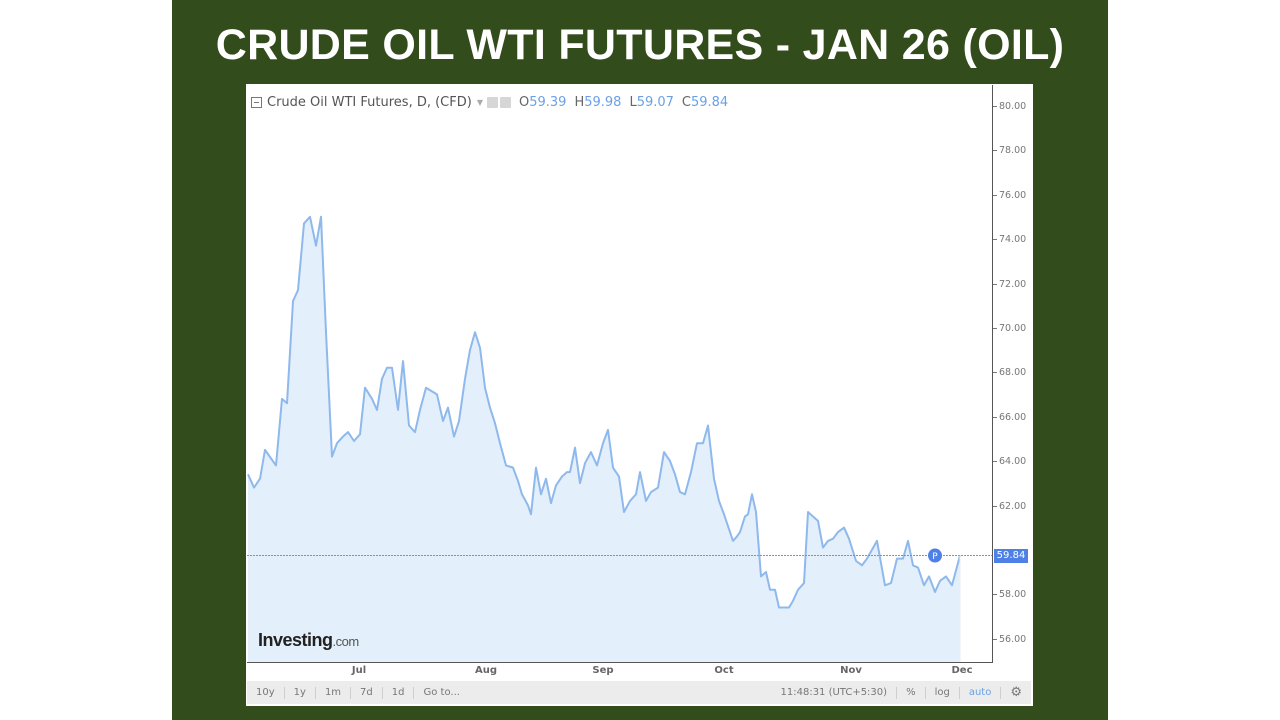 This screenshot has height=720, width=1280. What do you see at coordinates (981, 692) in the screenshot?
I see `auto-scale-button: auto` at bounding box center [981, 692].